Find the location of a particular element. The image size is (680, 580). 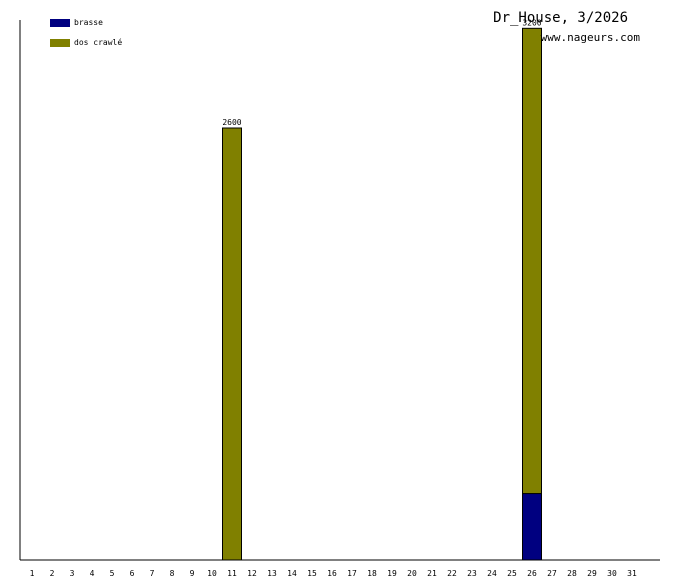

x-tick-label-26: 26 is located at coordinates (532, 573).